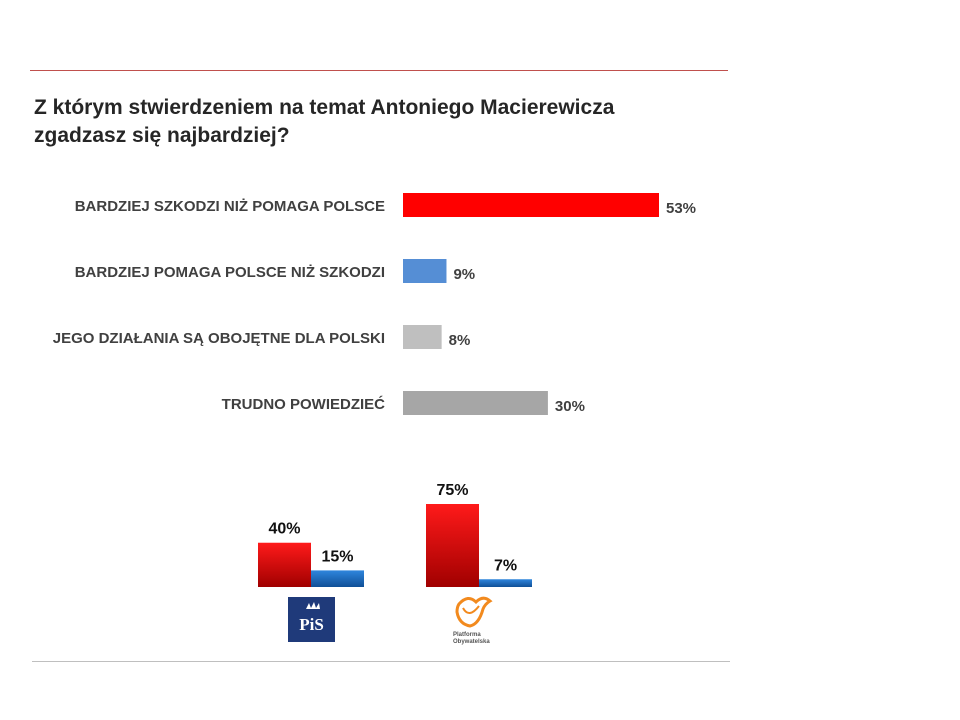 The image size is (960, 720). Describe the element at coordinates (230, 272) in the screenshot. I see `category-label: BARDZIEJ POMAGA POLSCE NIŻ SZKODZI` at that location.